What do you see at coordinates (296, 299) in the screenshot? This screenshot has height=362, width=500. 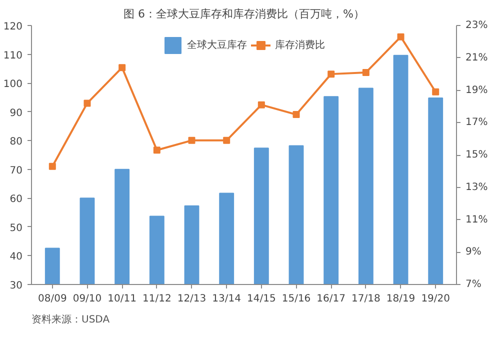 I see `x-tick-label: 15/16` at bounding box center [296, 299].